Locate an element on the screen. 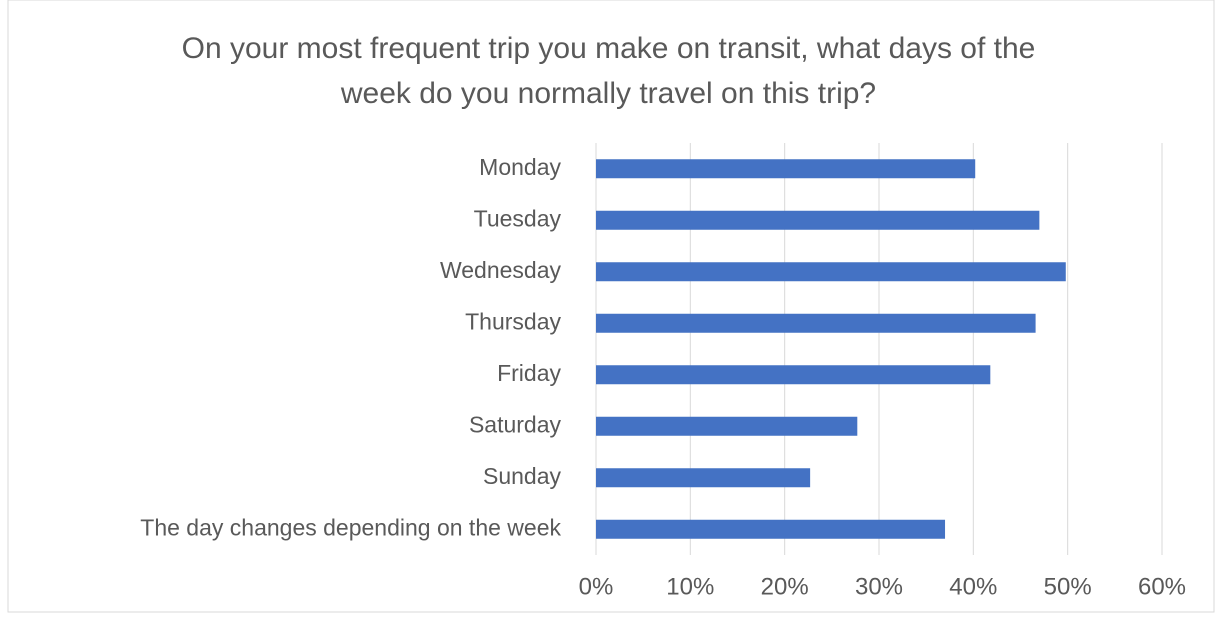 The image size is (1217, 618). y-tick-label: Thursday is located at coordinates (513, 321).